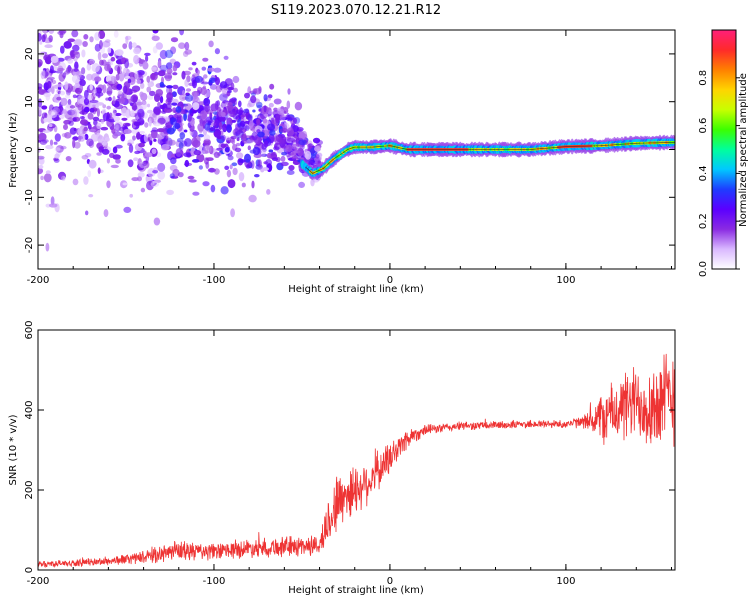 Image resolution: width=750 pixels, height=600 pixels. Describe the element at coordinates (214, 581) in the screenshot. I see `snr-x-tick-label: -100` at that location.